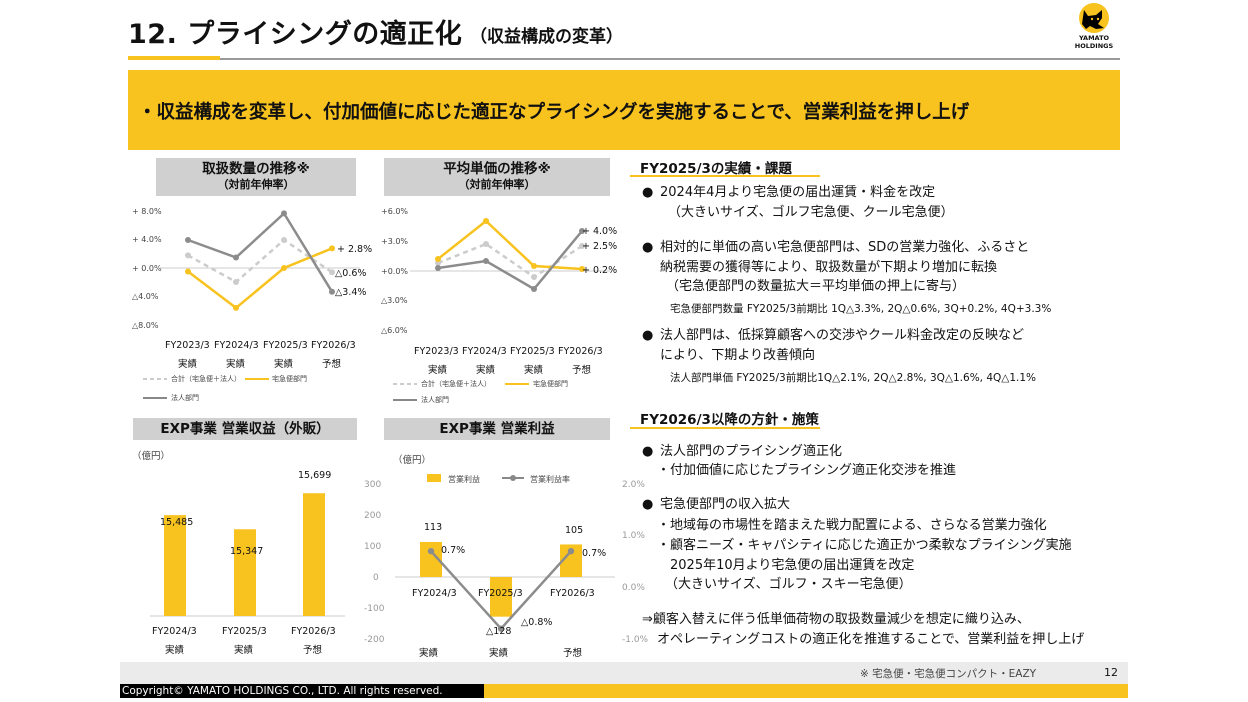  What do you see at coordinates (374, 640) in the screenshot?
I see `profit-ytick: -200` at bounding box center [374, 640].